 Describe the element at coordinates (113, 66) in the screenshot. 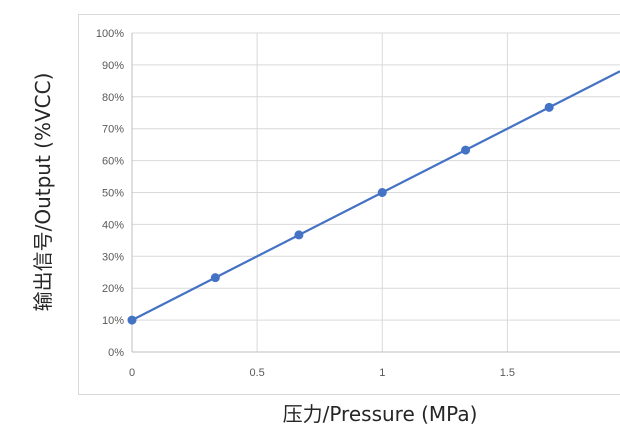

I see `y-tick-label-9: 90%` at that location.